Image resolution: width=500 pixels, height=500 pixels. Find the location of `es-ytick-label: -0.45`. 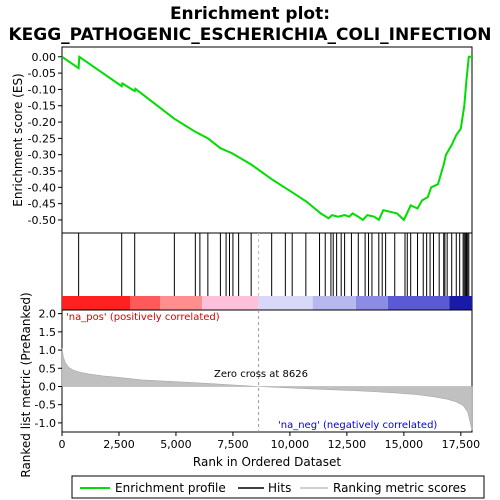

es-ytick-label: -0.45 is located at coordinates (42, 204).